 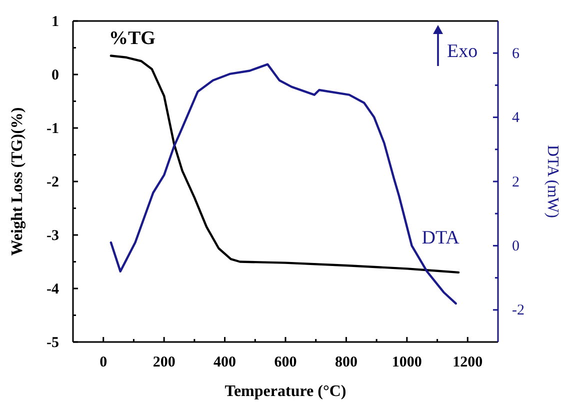 I want to click on y-tick-label: -4, so click(x=53, y=289).